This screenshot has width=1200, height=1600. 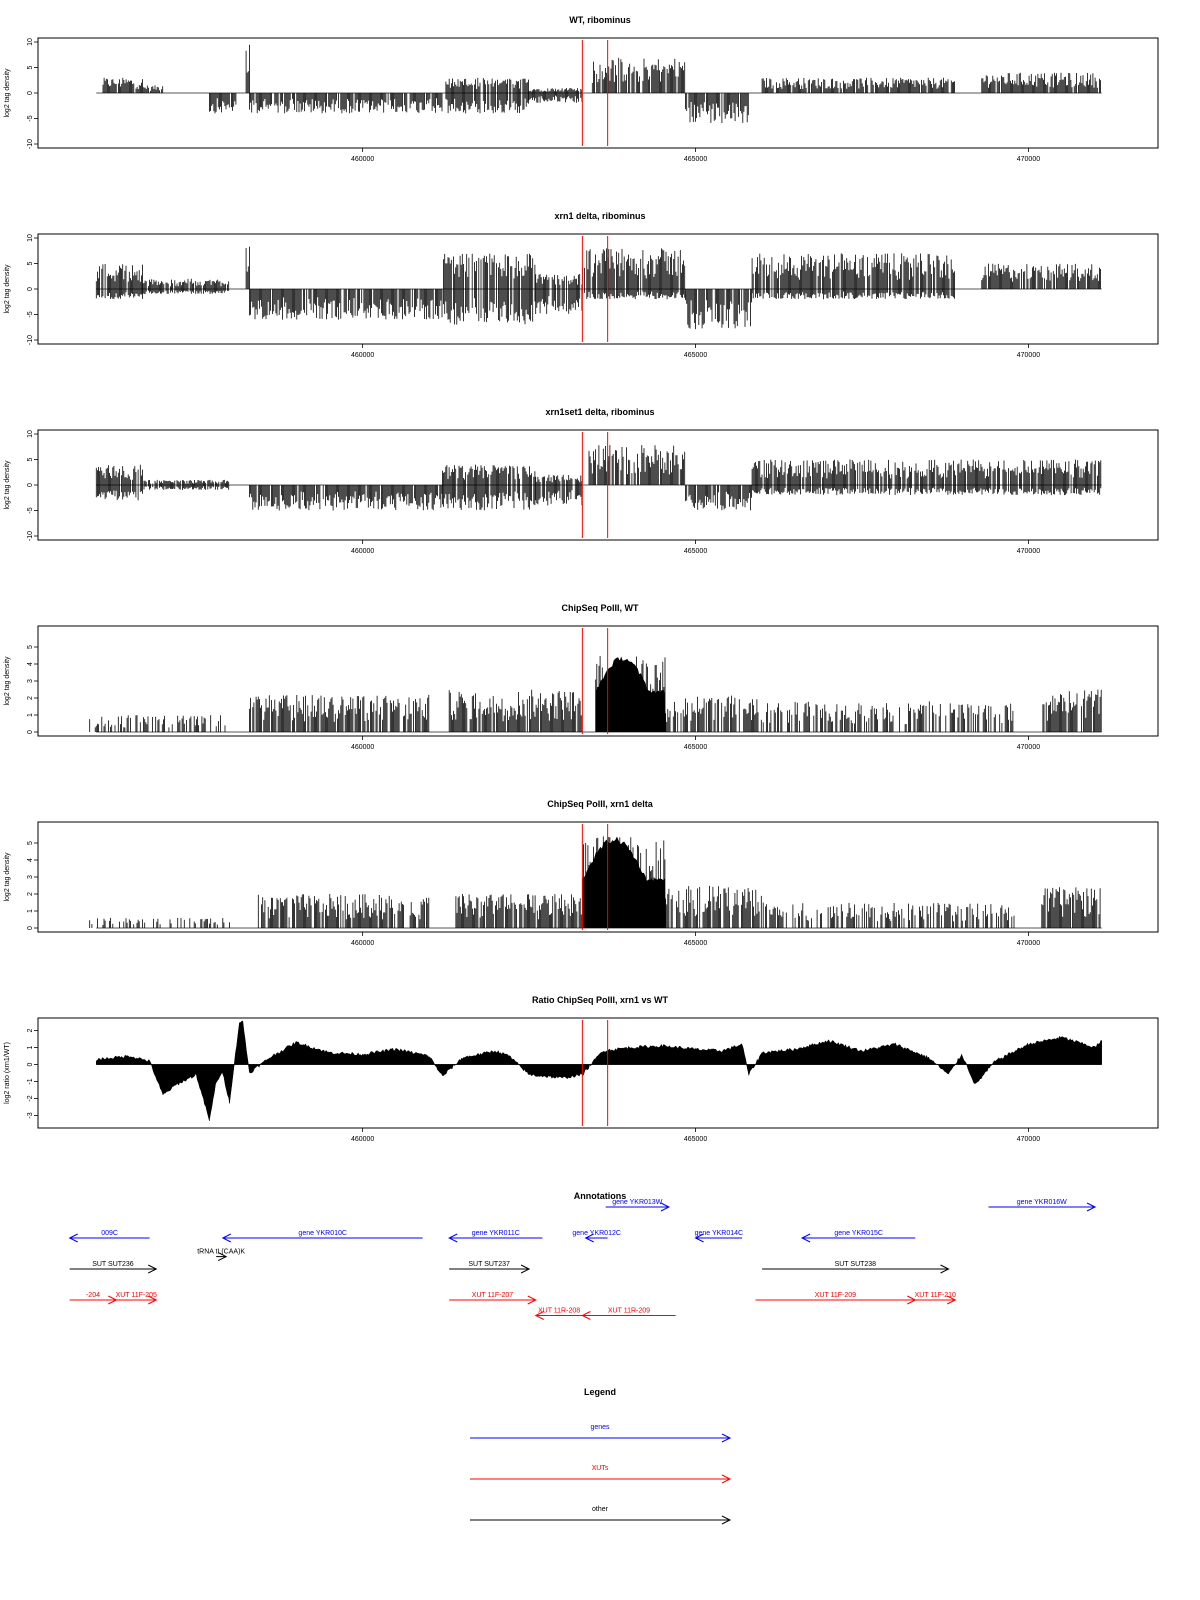 I want to click on feature-label: XUT 11R-208, so click(x=559, y=1311).